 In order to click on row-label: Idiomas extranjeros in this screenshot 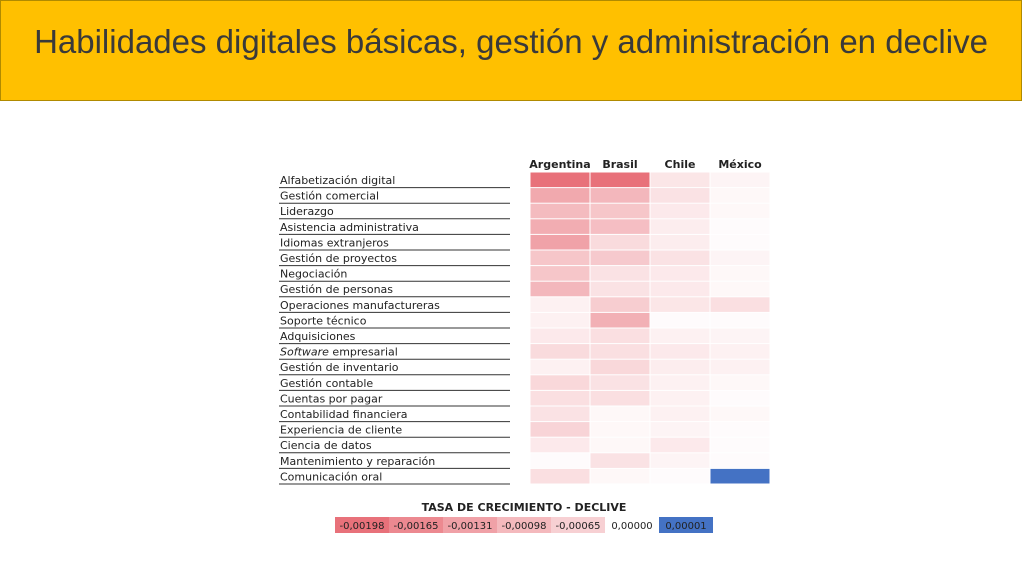, I will do `click(334, 242)`.